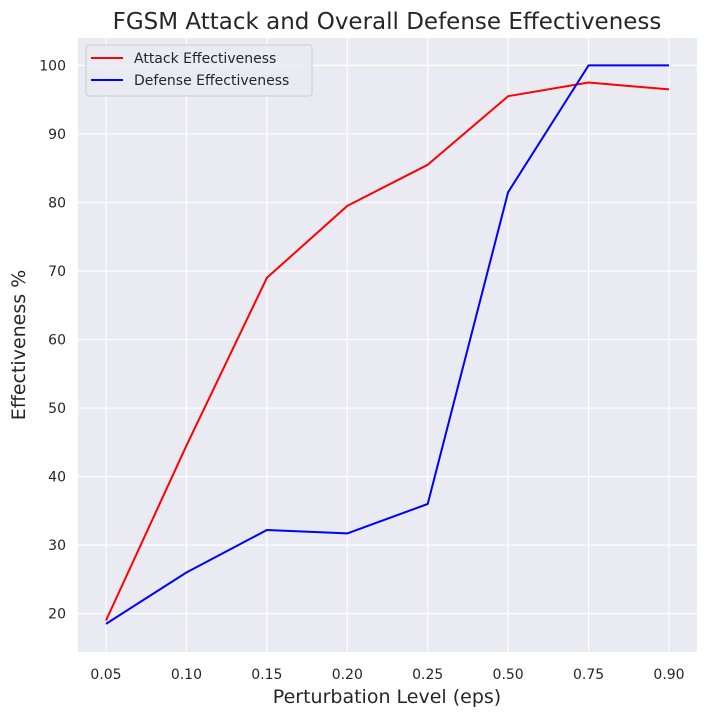  What do you see at coordinates (57, 546) in the screenshot?
I see `y-tick-label: 30` at bounding box center [57, 546].